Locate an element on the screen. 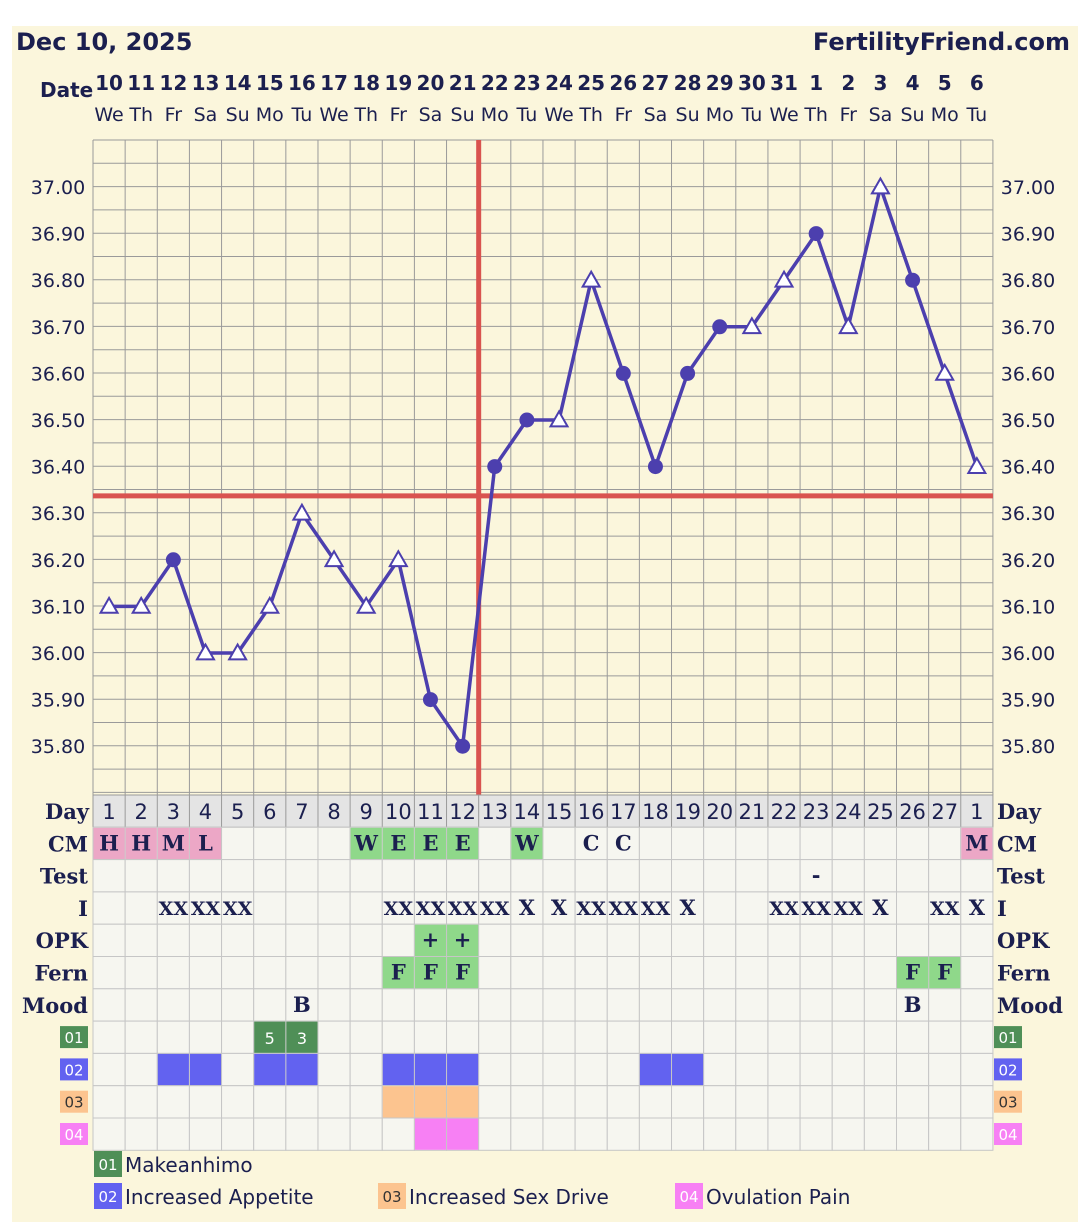  cycle-day-label: 10 is located at coordinates (398, 812).